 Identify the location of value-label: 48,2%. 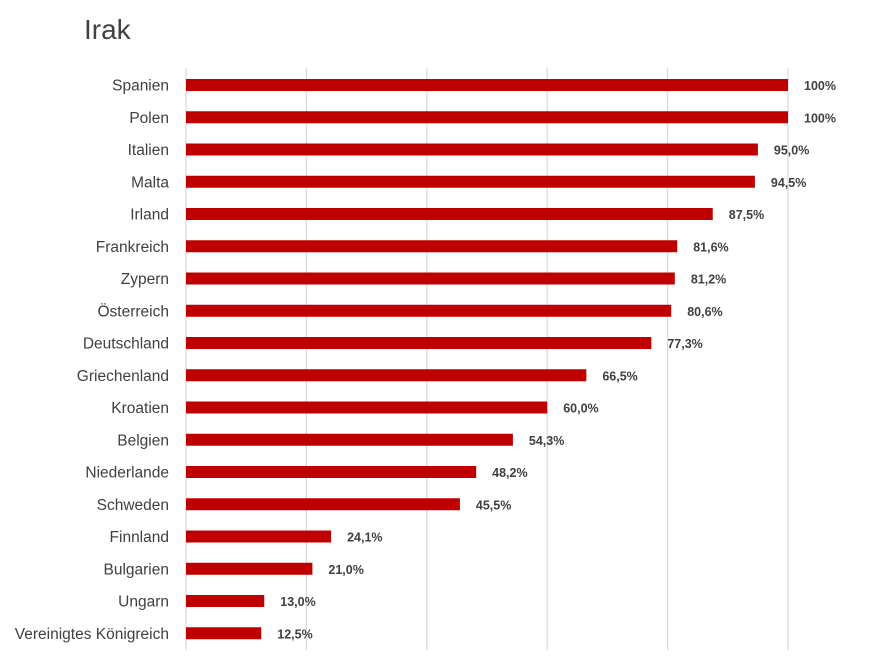
(509, 473).